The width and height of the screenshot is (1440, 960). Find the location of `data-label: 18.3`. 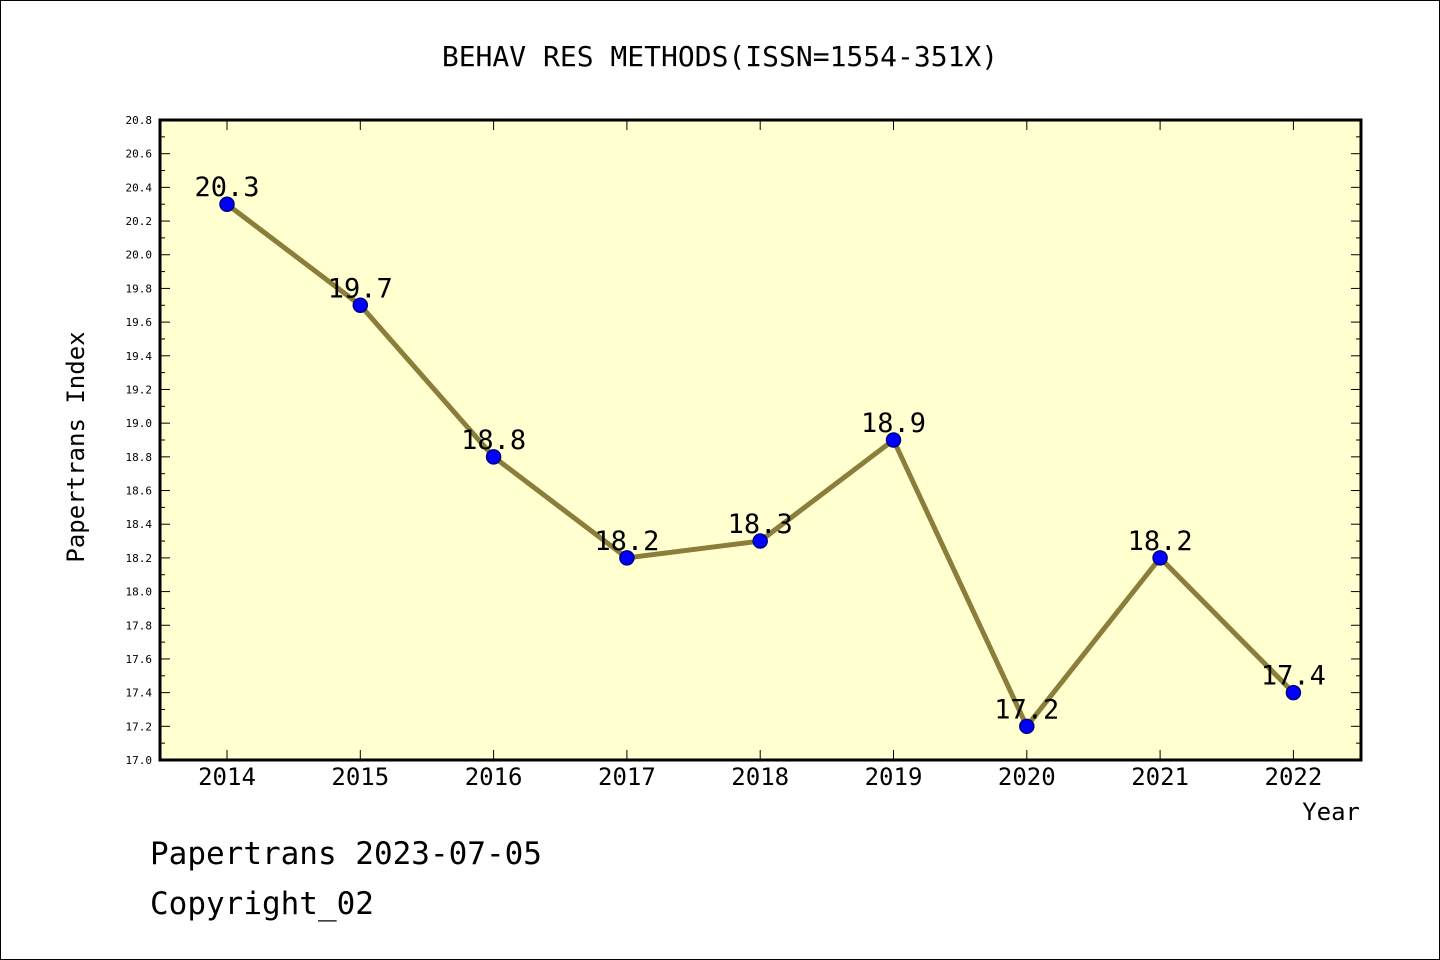

data-label: 18.3 is located at coordinates (760, 524).